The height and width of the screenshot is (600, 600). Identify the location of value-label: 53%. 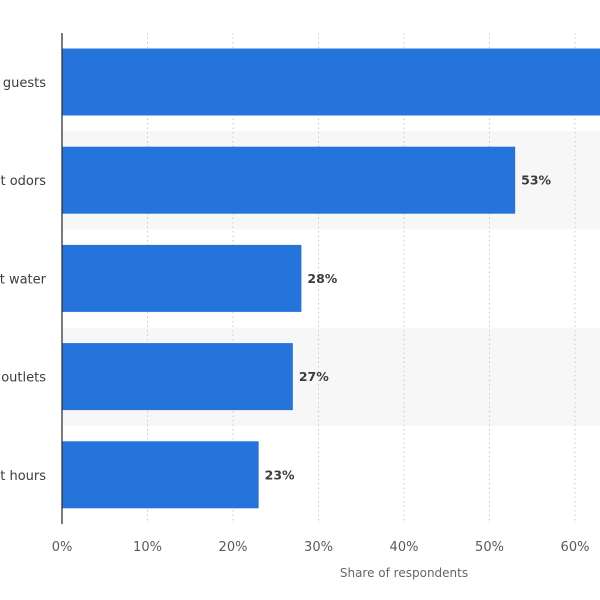
(536, 180).